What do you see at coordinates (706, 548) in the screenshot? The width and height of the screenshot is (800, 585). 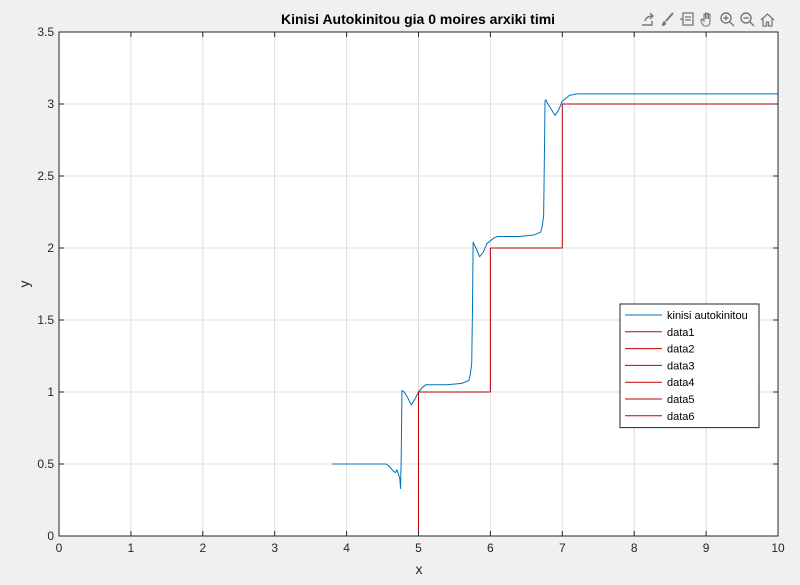 I see `x-tick-label: 9` at bounding box center [706, 548].